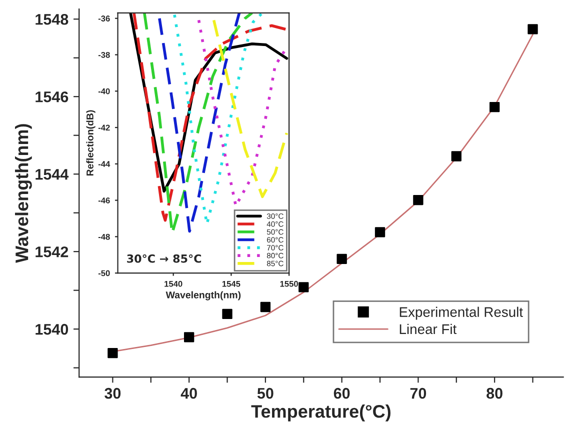 The height and width of the screenshot is (430, 569). I want to click on x-axis-title: Wavelength(nm), so click(203, 295).